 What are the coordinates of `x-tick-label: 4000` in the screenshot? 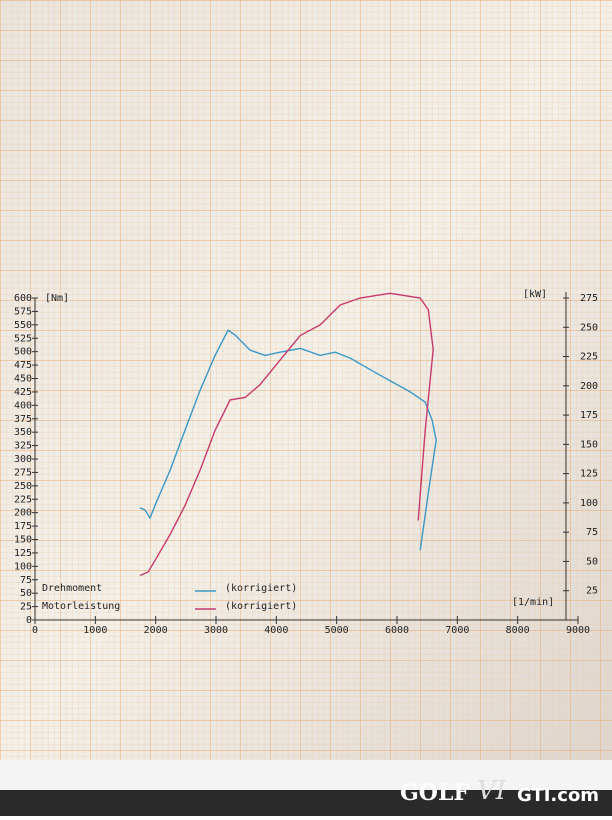 It's located at (276, 630).